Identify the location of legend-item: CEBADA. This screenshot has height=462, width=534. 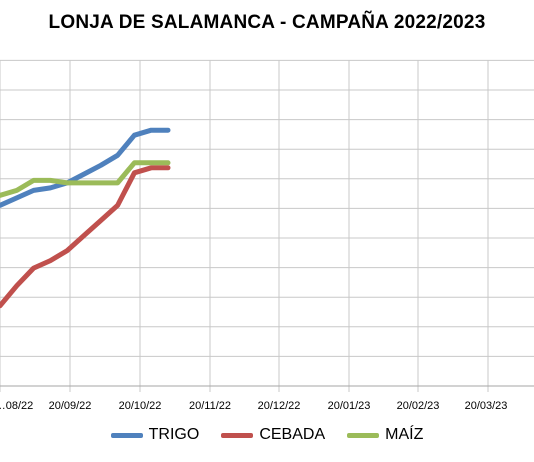
(273, 435).